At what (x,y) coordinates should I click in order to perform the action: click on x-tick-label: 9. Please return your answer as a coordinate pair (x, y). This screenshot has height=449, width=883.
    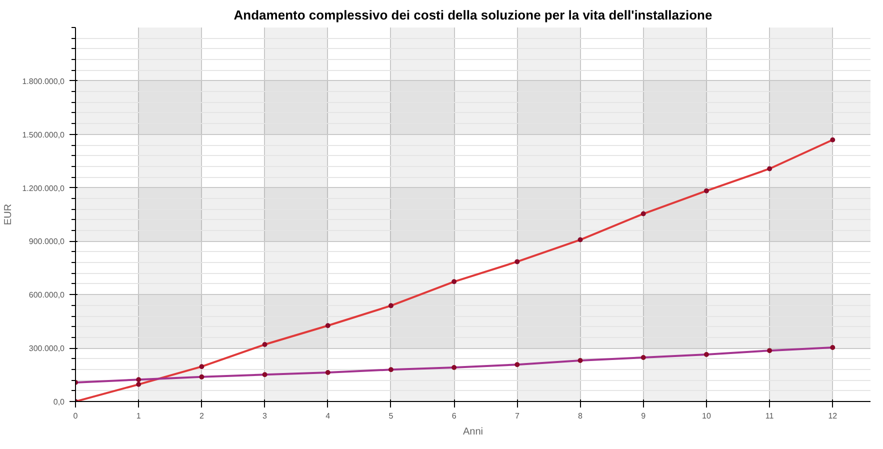
    Looking at the image, I should click on (643, 416).